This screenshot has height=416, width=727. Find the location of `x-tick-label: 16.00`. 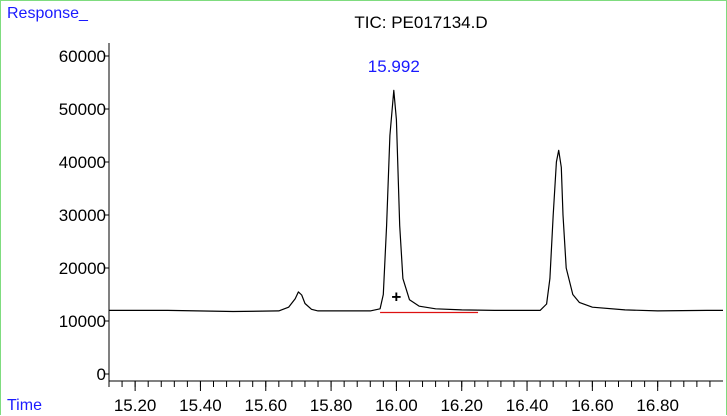

x-tick-label: 16.00 is located at coordinates (396, 405).